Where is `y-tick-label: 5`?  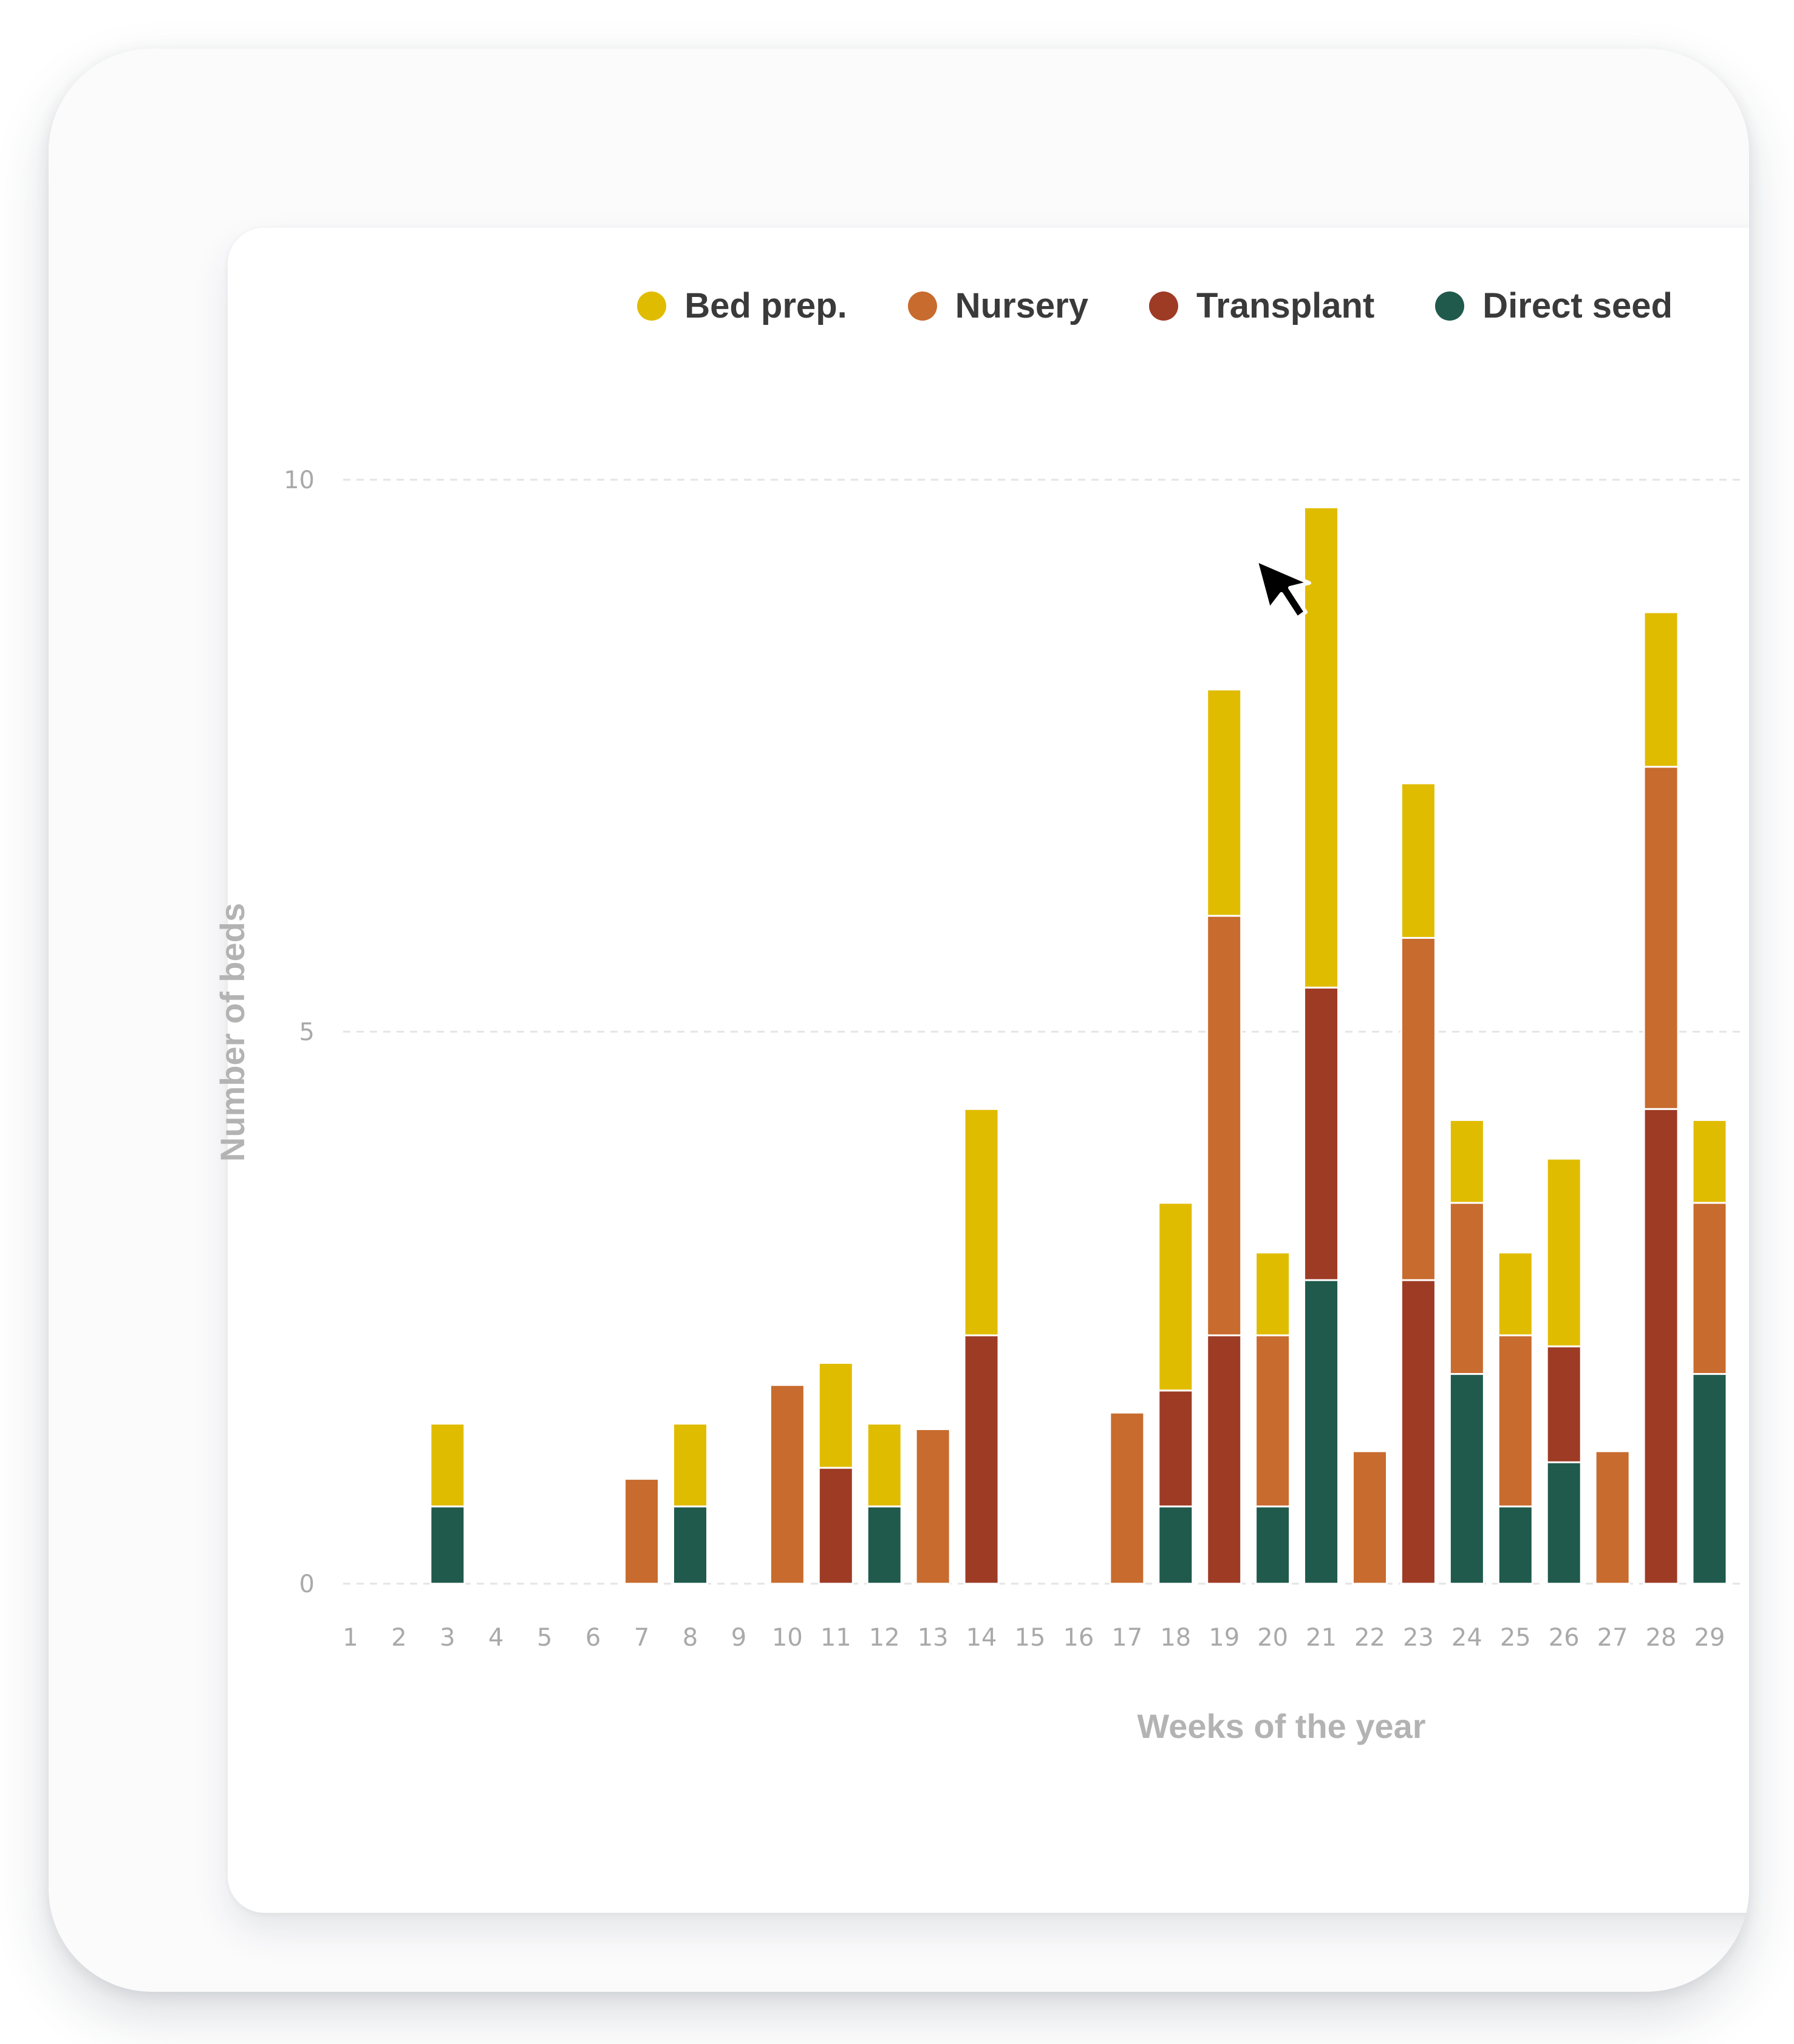 y-tick-label: 5 is located at coordinates (307, 1032).